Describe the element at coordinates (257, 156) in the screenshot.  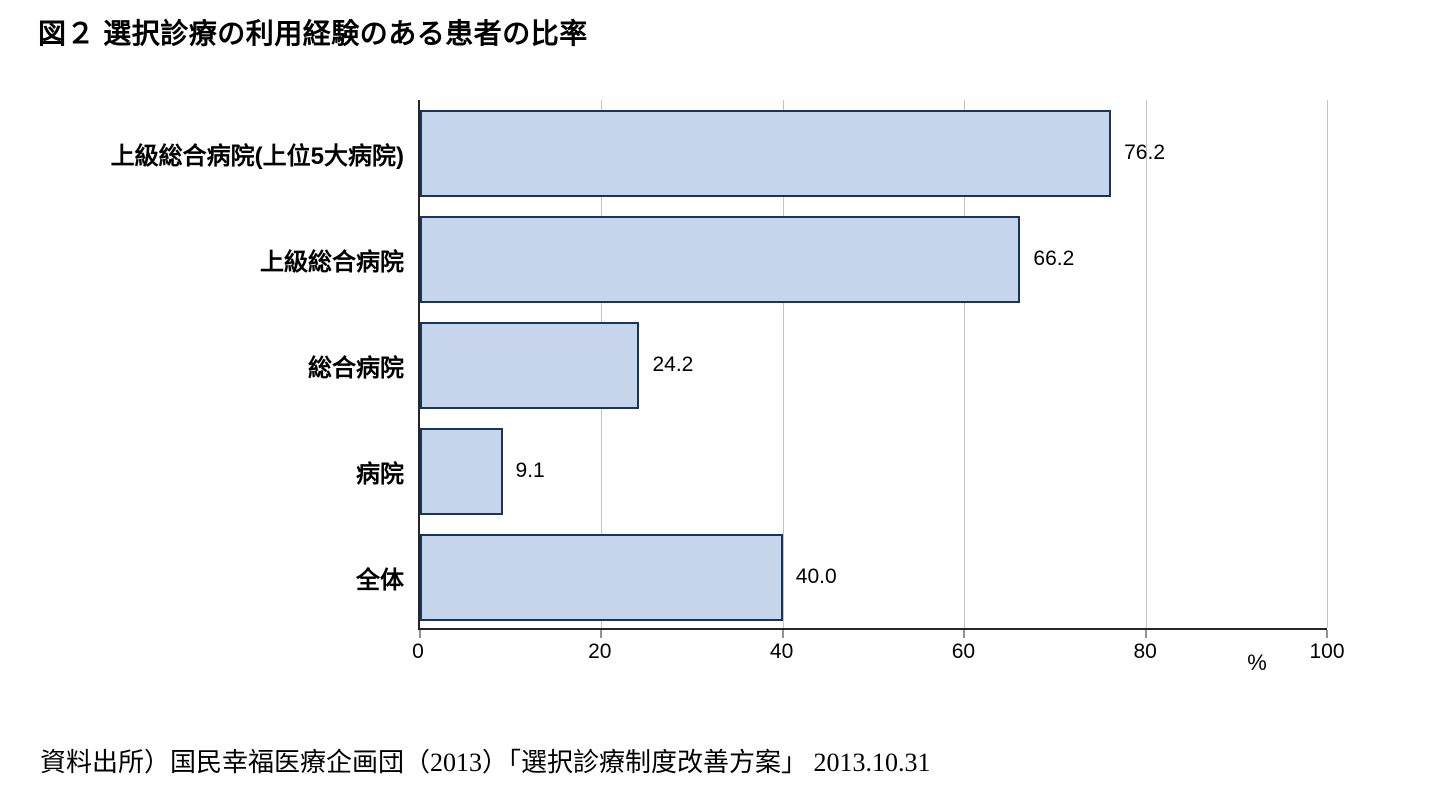
I see `category-label: 上級総合病院(上位5大病院)` at that location.